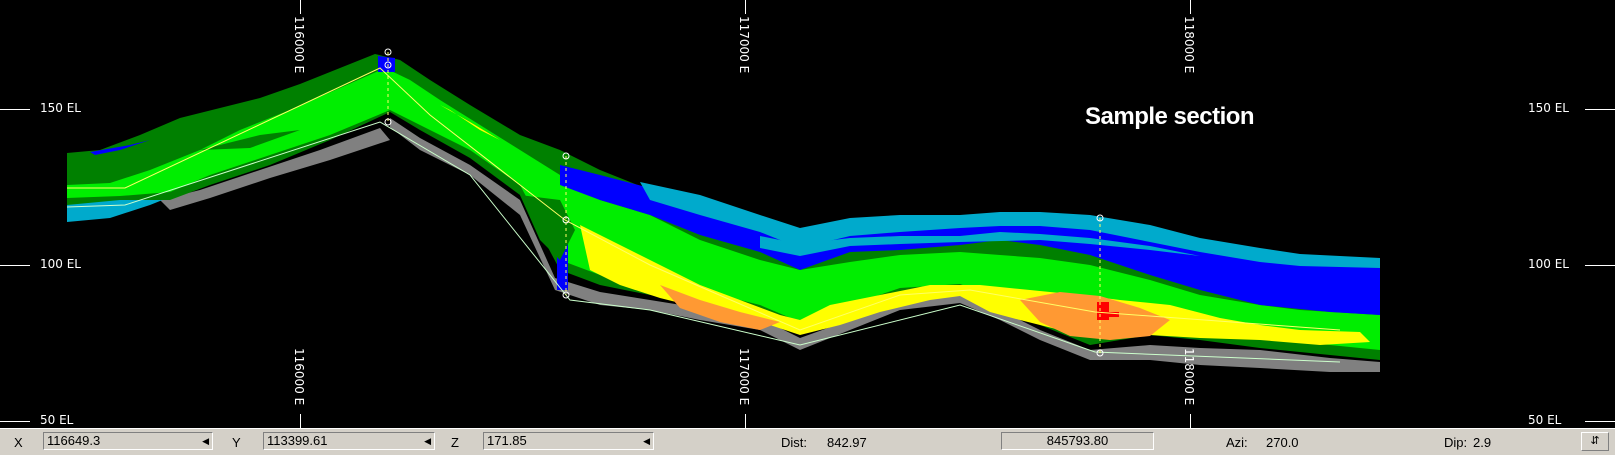 The width and height of the screenshot is (1615, 455). I want to click on el-label-100-right: 100 EL, so click(1548, 264).